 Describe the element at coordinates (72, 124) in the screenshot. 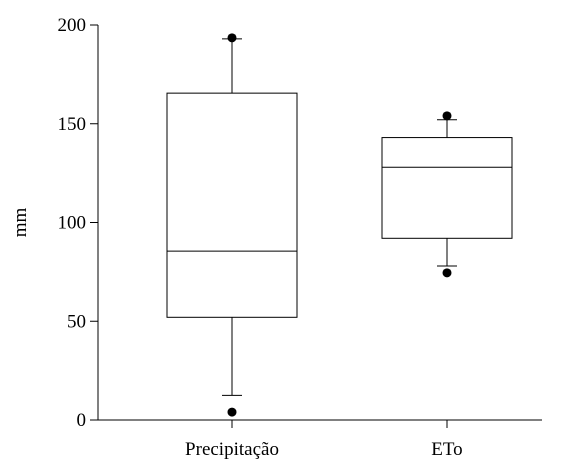

I see `y-tick-label: 150` at that location.